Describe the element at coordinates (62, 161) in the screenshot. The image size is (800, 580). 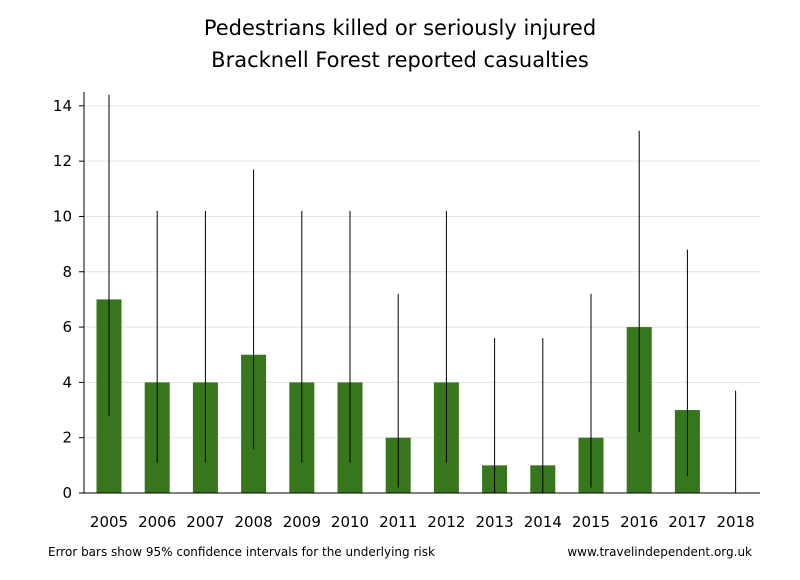
I see `y-tick-label: 12` at that location.